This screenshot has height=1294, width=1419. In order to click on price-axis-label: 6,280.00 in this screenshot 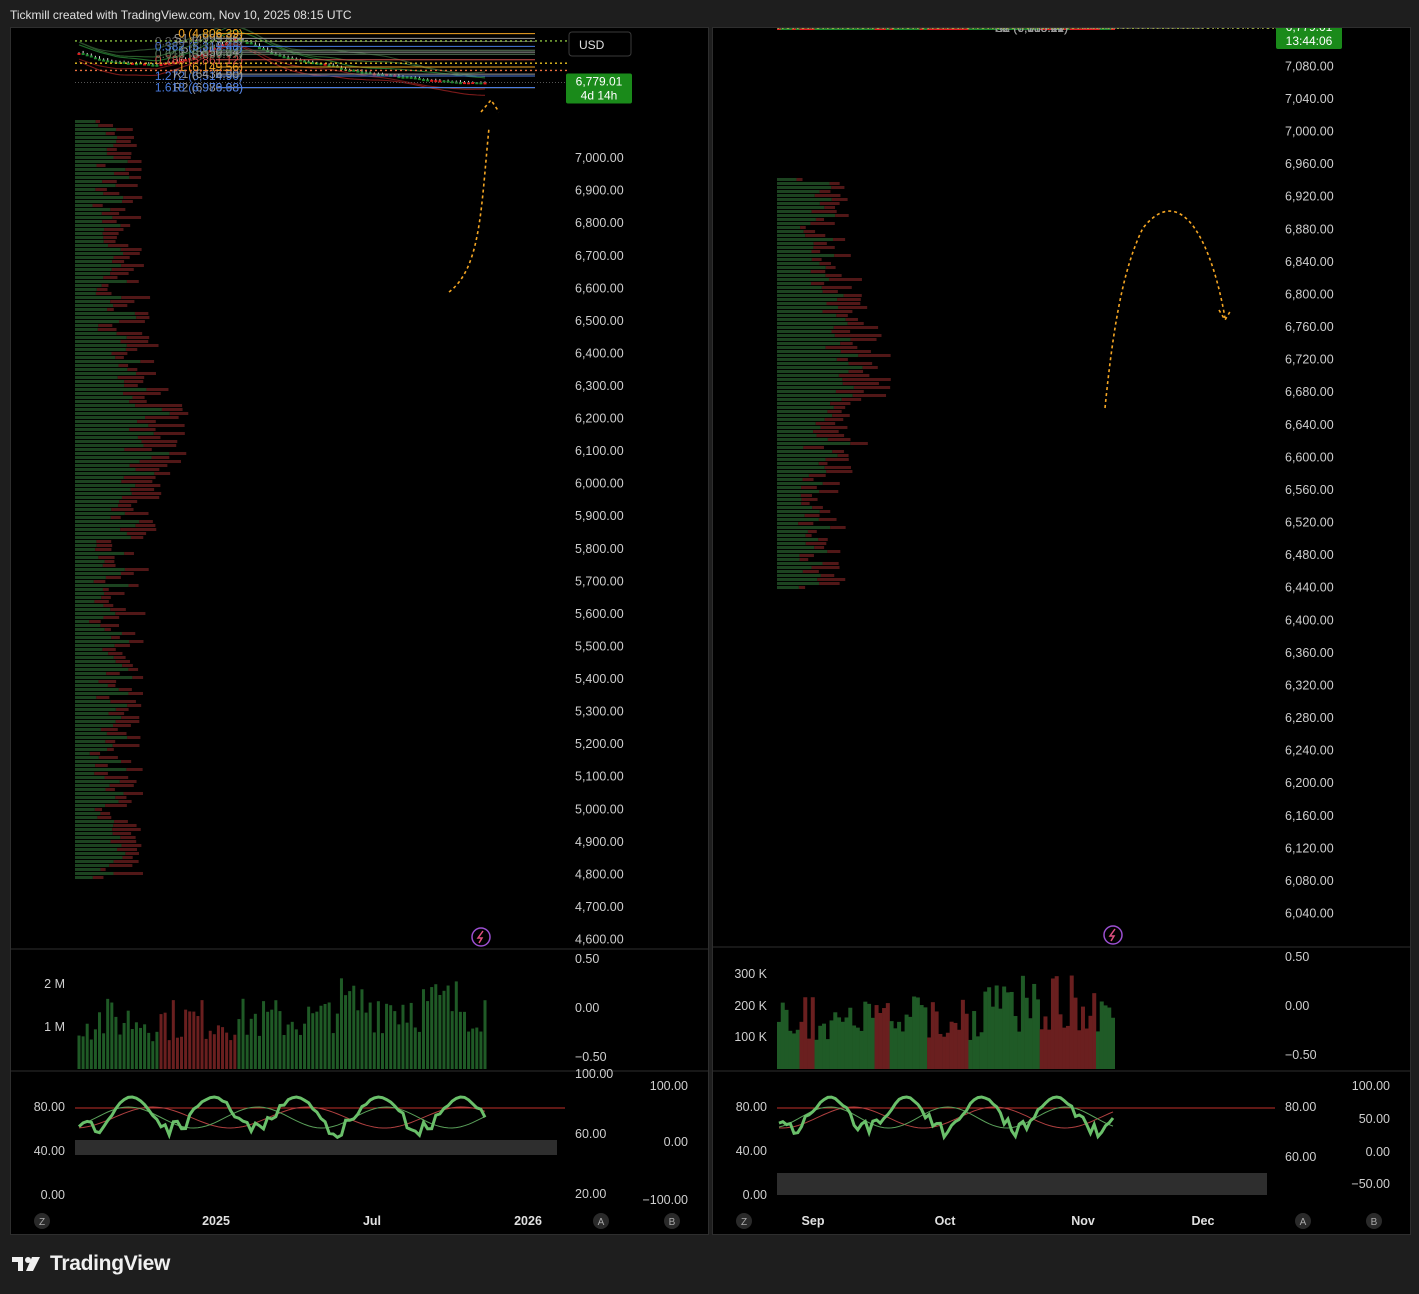, I will do `click(1309, 718)`.